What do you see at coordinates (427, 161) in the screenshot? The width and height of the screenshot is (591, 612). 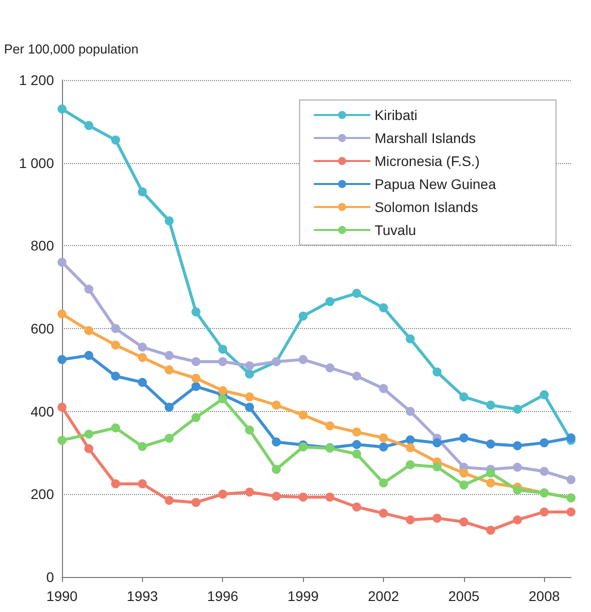 I see `legend-label: Micronesia (F.S.)` at bounding box center [427, 161].